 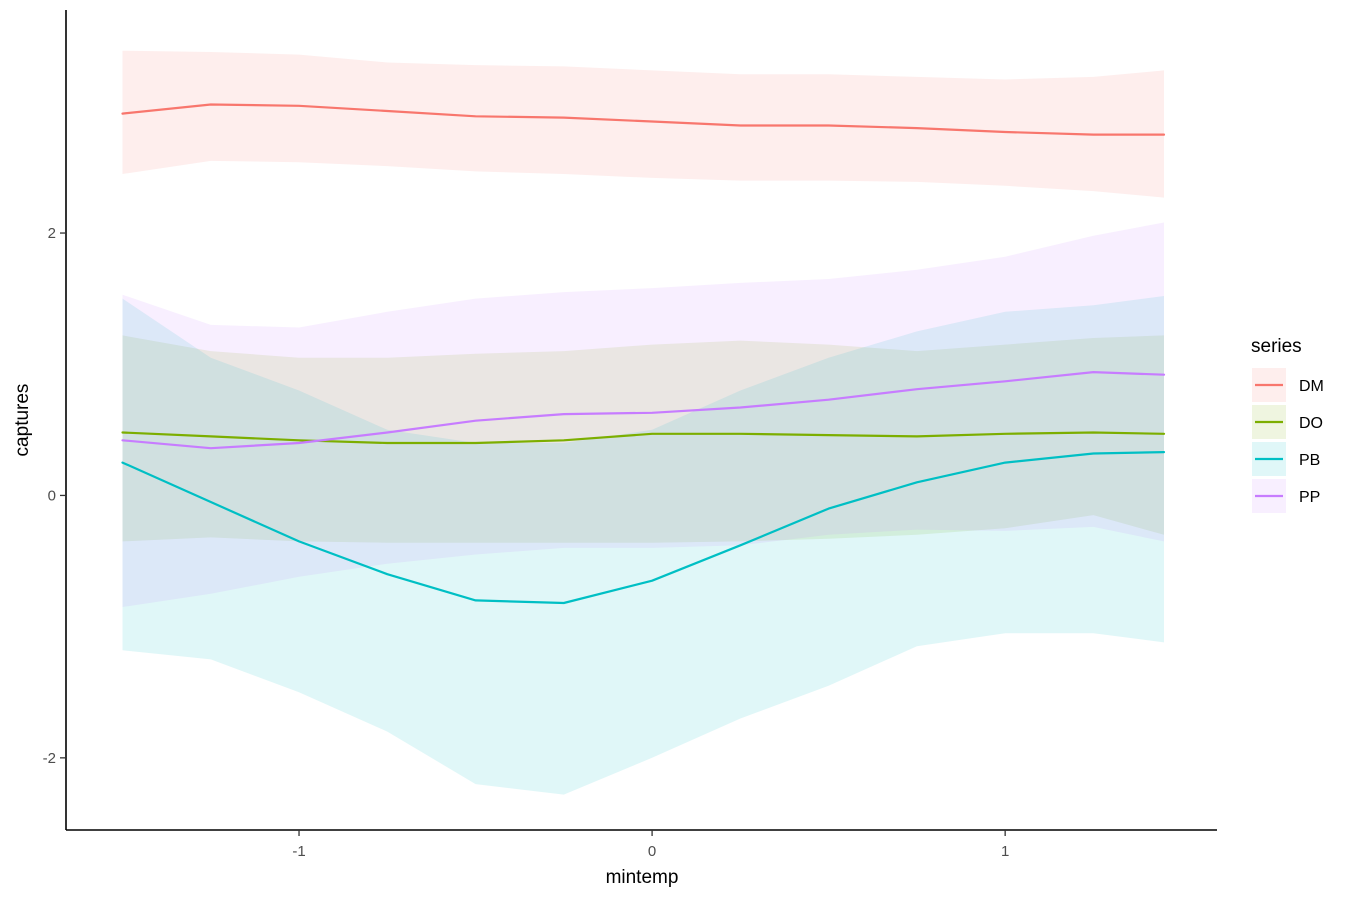 I want to click on y-tick-label: 2, so click(x=52, y=233).